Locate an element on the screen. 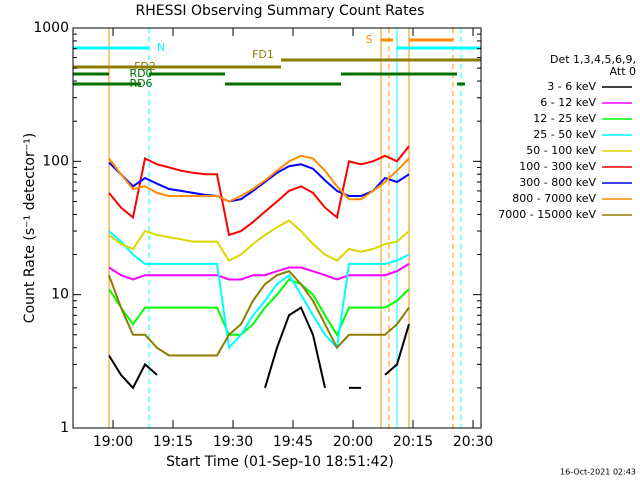 This screenshot has height=480, width=640. legend-label: 100 - 300 keV is located at coordinates (557, 166).